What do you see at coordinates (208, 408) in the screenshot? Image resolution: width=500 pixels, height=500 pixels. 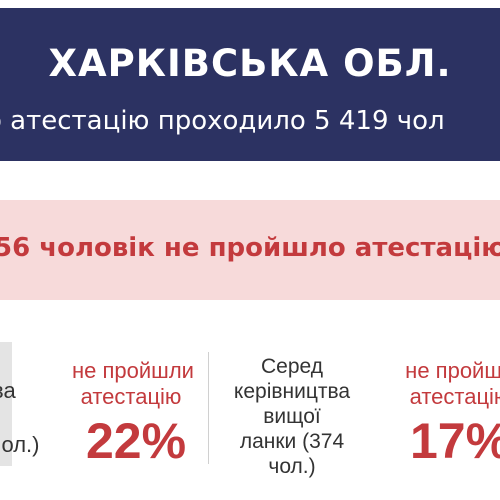 I see `stats-divider` at bounding box center [208, 408].